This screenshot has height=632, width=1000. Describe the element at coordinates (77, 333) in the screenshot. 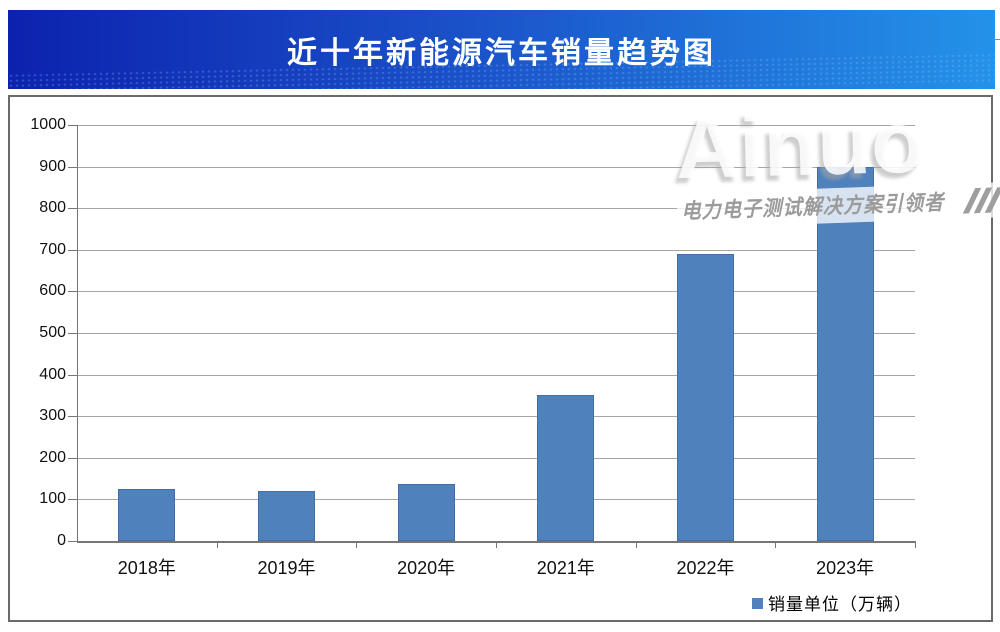

I see `y-axis-line` at that location.